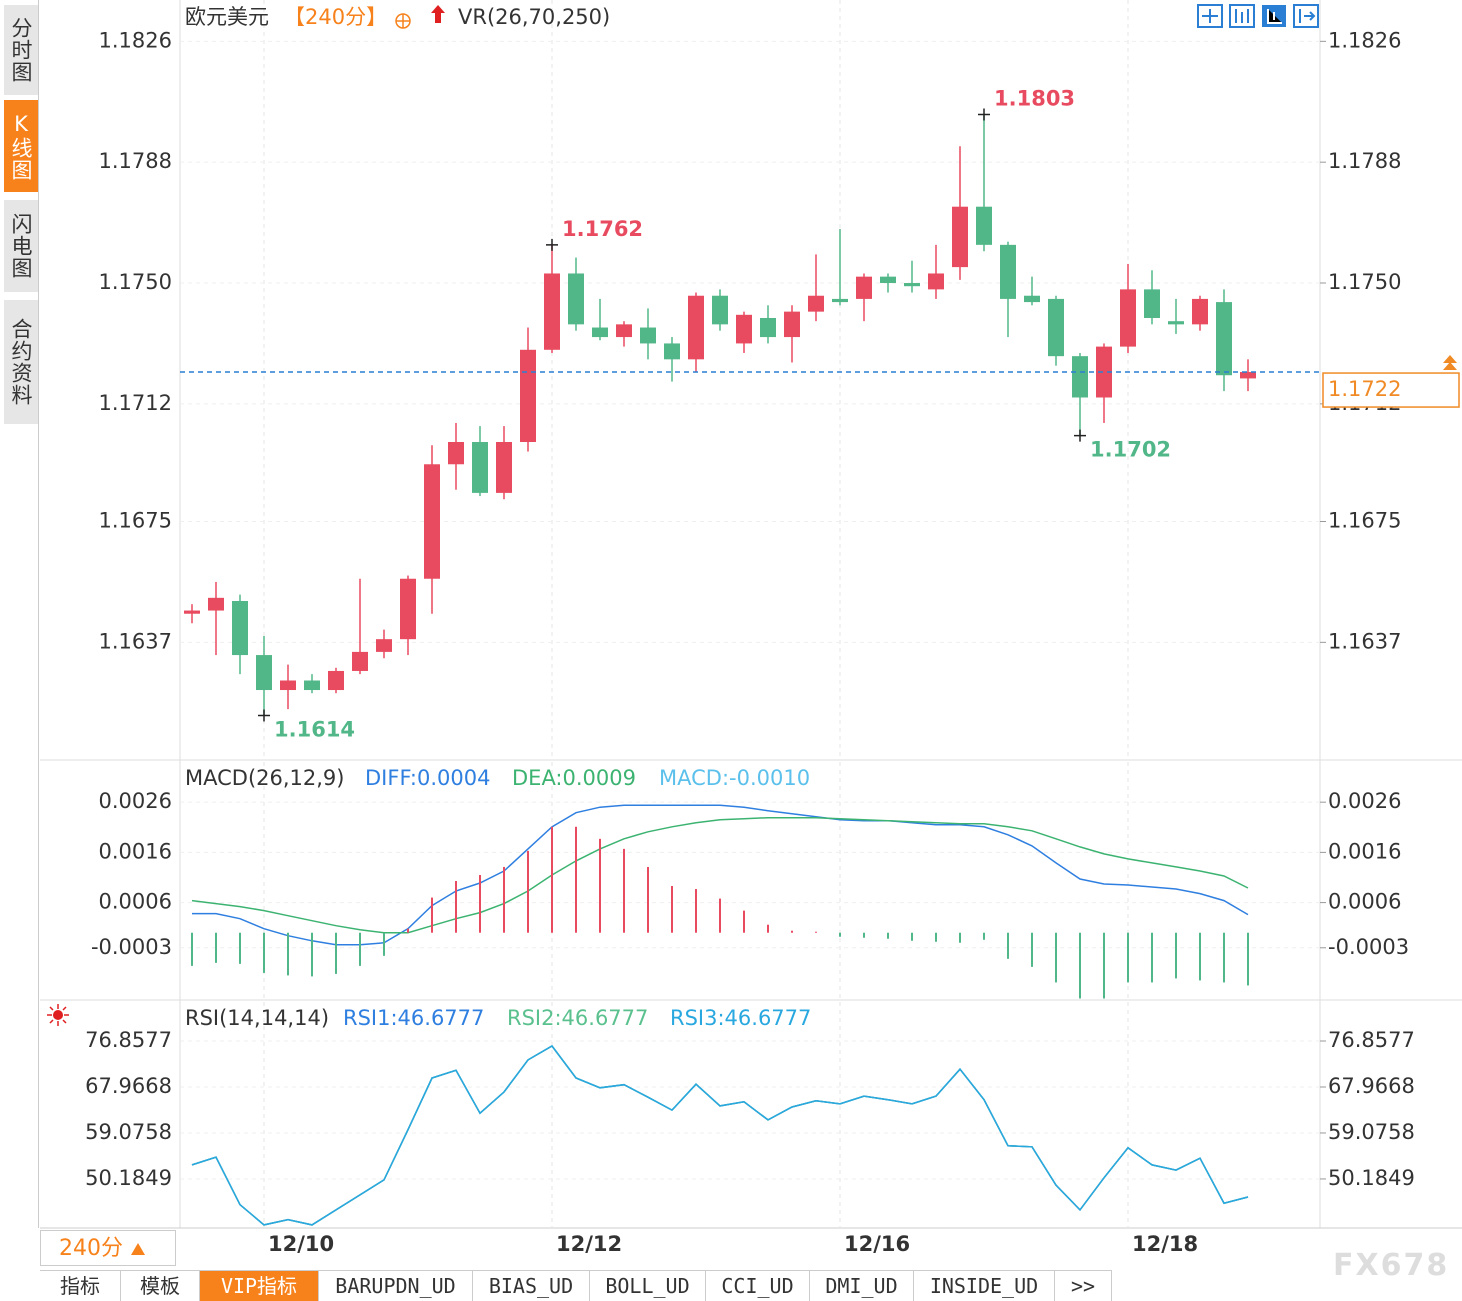  Describe the element at coordinates (877, 1244) in the screenshot. I see `x-tick-label: 12/16` at that location.